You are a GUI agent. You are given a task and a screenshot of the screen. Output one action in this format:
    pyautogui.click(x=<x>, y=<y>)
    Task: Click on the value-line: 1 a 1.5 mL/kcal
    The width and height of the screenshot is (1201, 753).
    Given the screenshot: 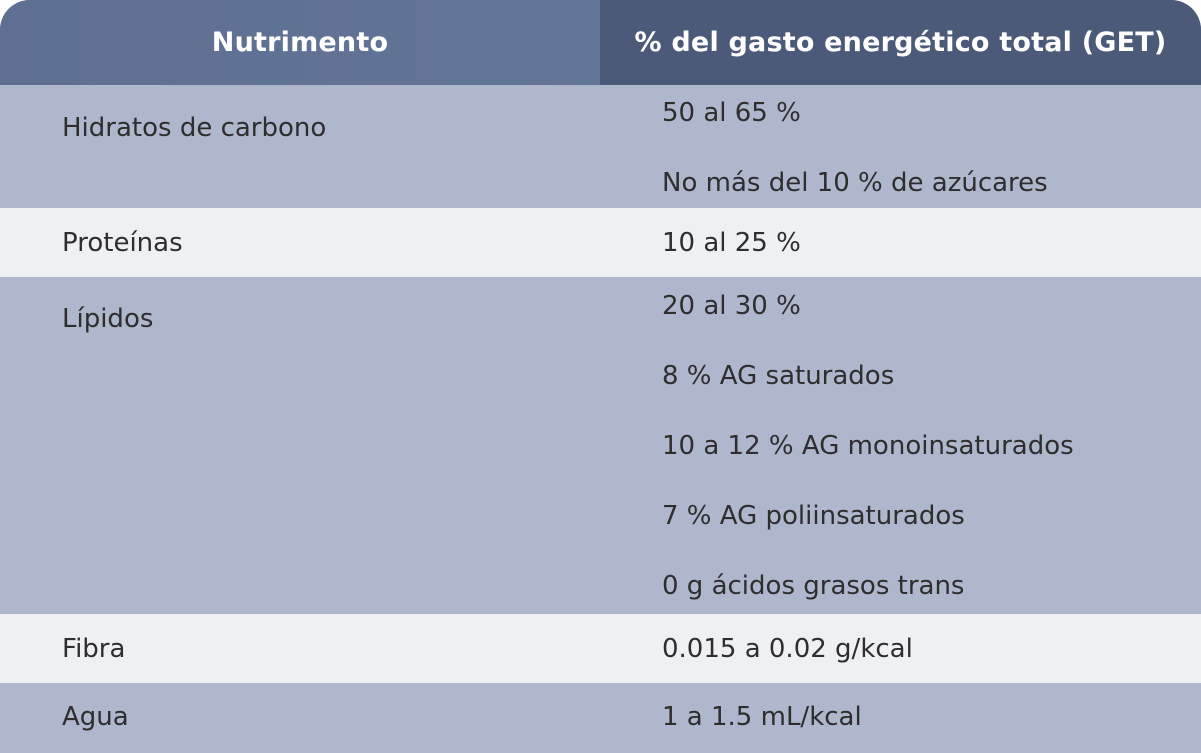 What is the action you would take?
    pyautogui.click(x=762, y=717)
    